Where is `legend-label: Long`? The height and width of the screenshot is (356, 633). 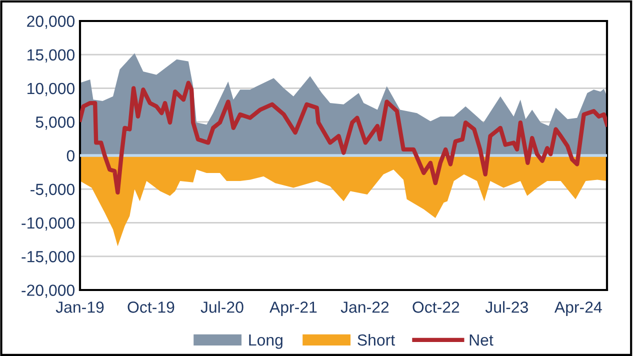
legend-label: Long is located at coordinates (265, 341).